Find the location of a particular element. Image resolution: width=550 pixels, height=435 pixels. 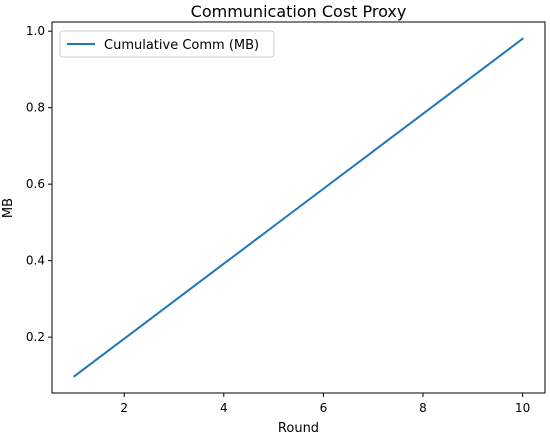

y-tick-label: 0.6 is located at coordinates (35, 184).